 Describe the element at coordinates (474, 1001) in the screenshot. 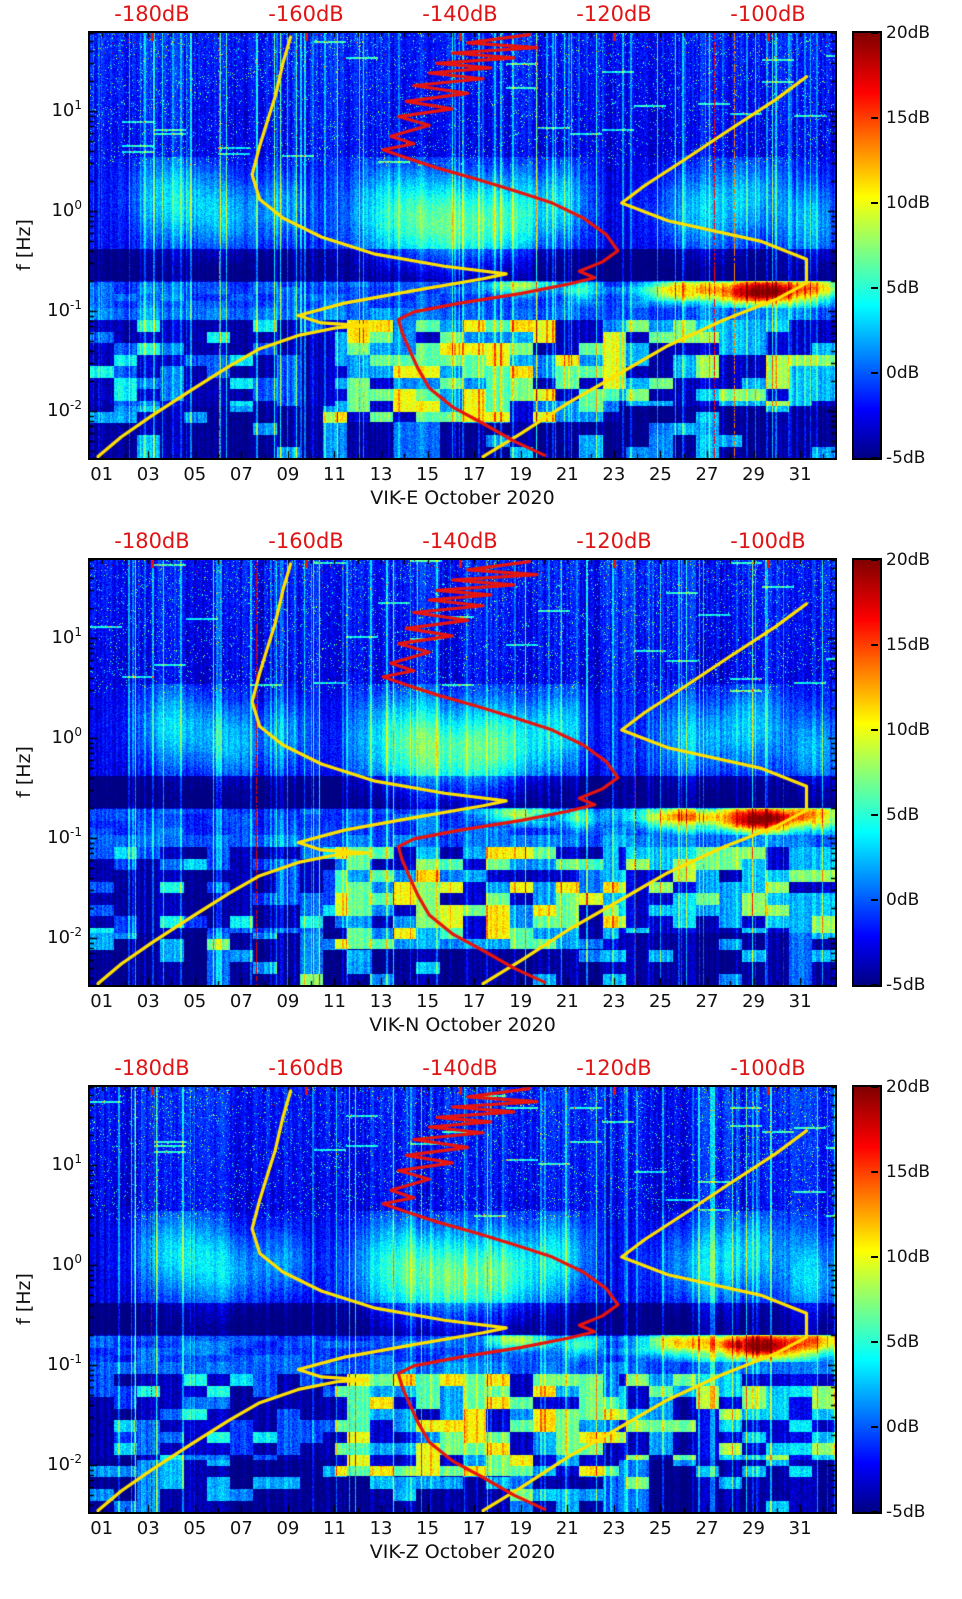

I see `x-tick-label: 17` at that location.